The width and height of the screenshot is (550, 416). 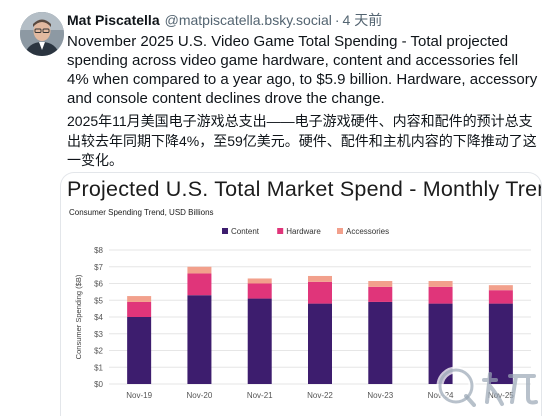 What do you see at coordinates (98, 317) in the screenshot?
I see `y-tick-label: $4` at bounding box center [98, 317].